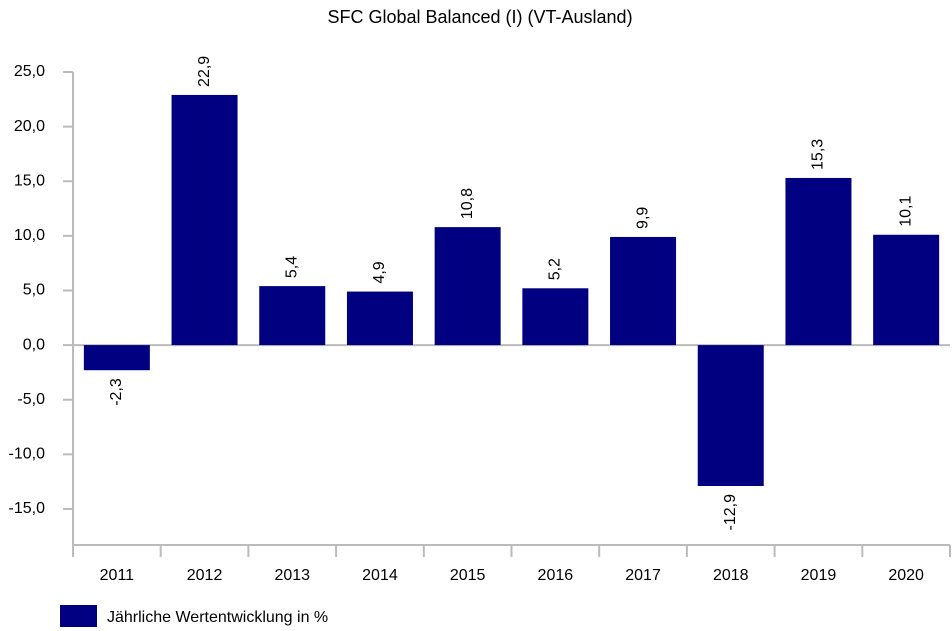 Image resolution: width=952 pixels, height=631 pixels. I want to click on x-tick-label: 2012, so click(205, 575).